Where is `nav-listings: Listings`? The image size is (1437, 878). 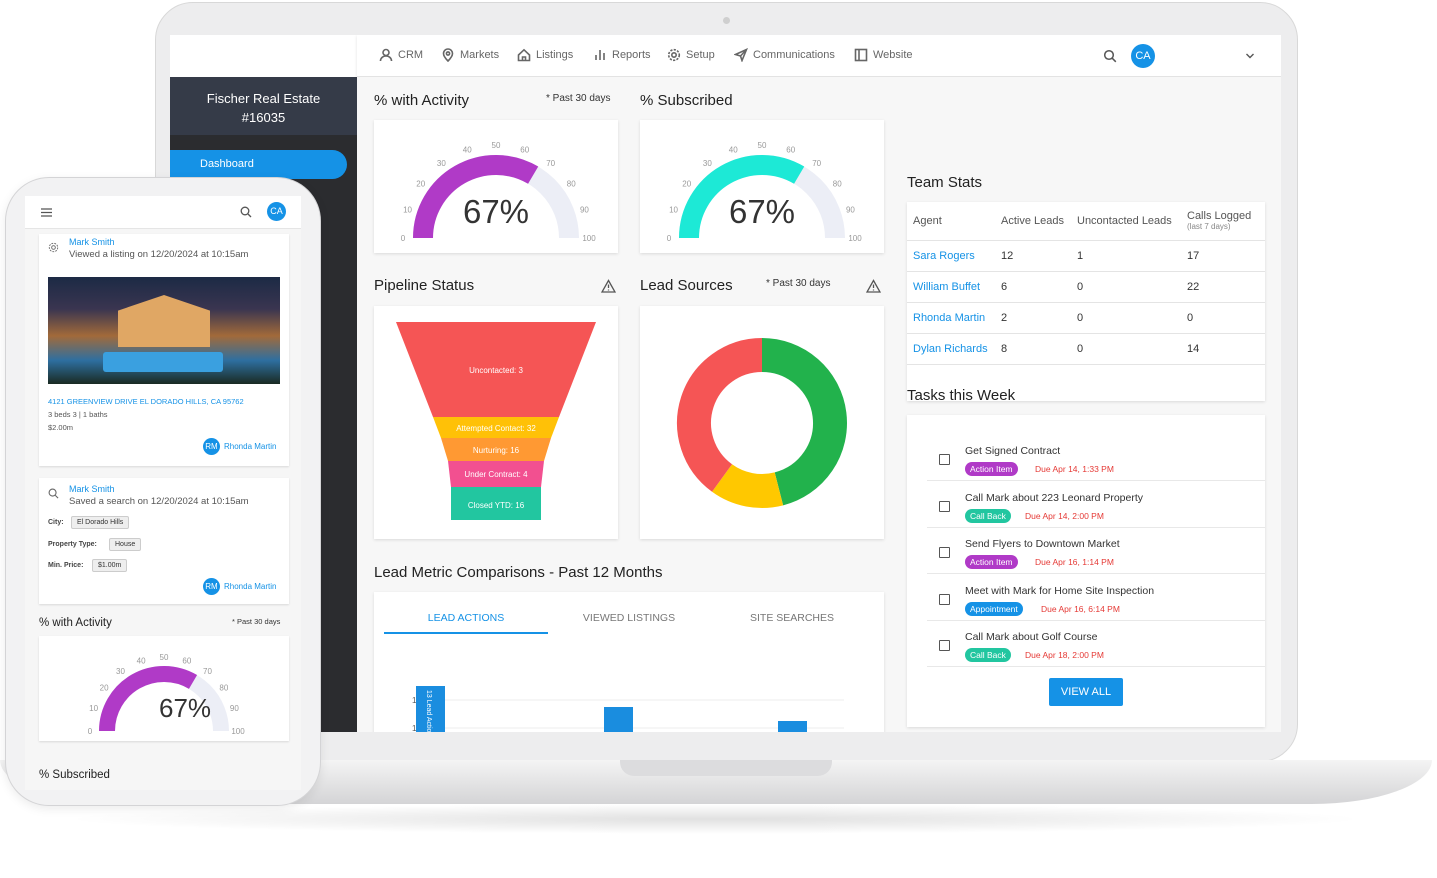 nav-listings: Listings is located at coordinates (545, 55).